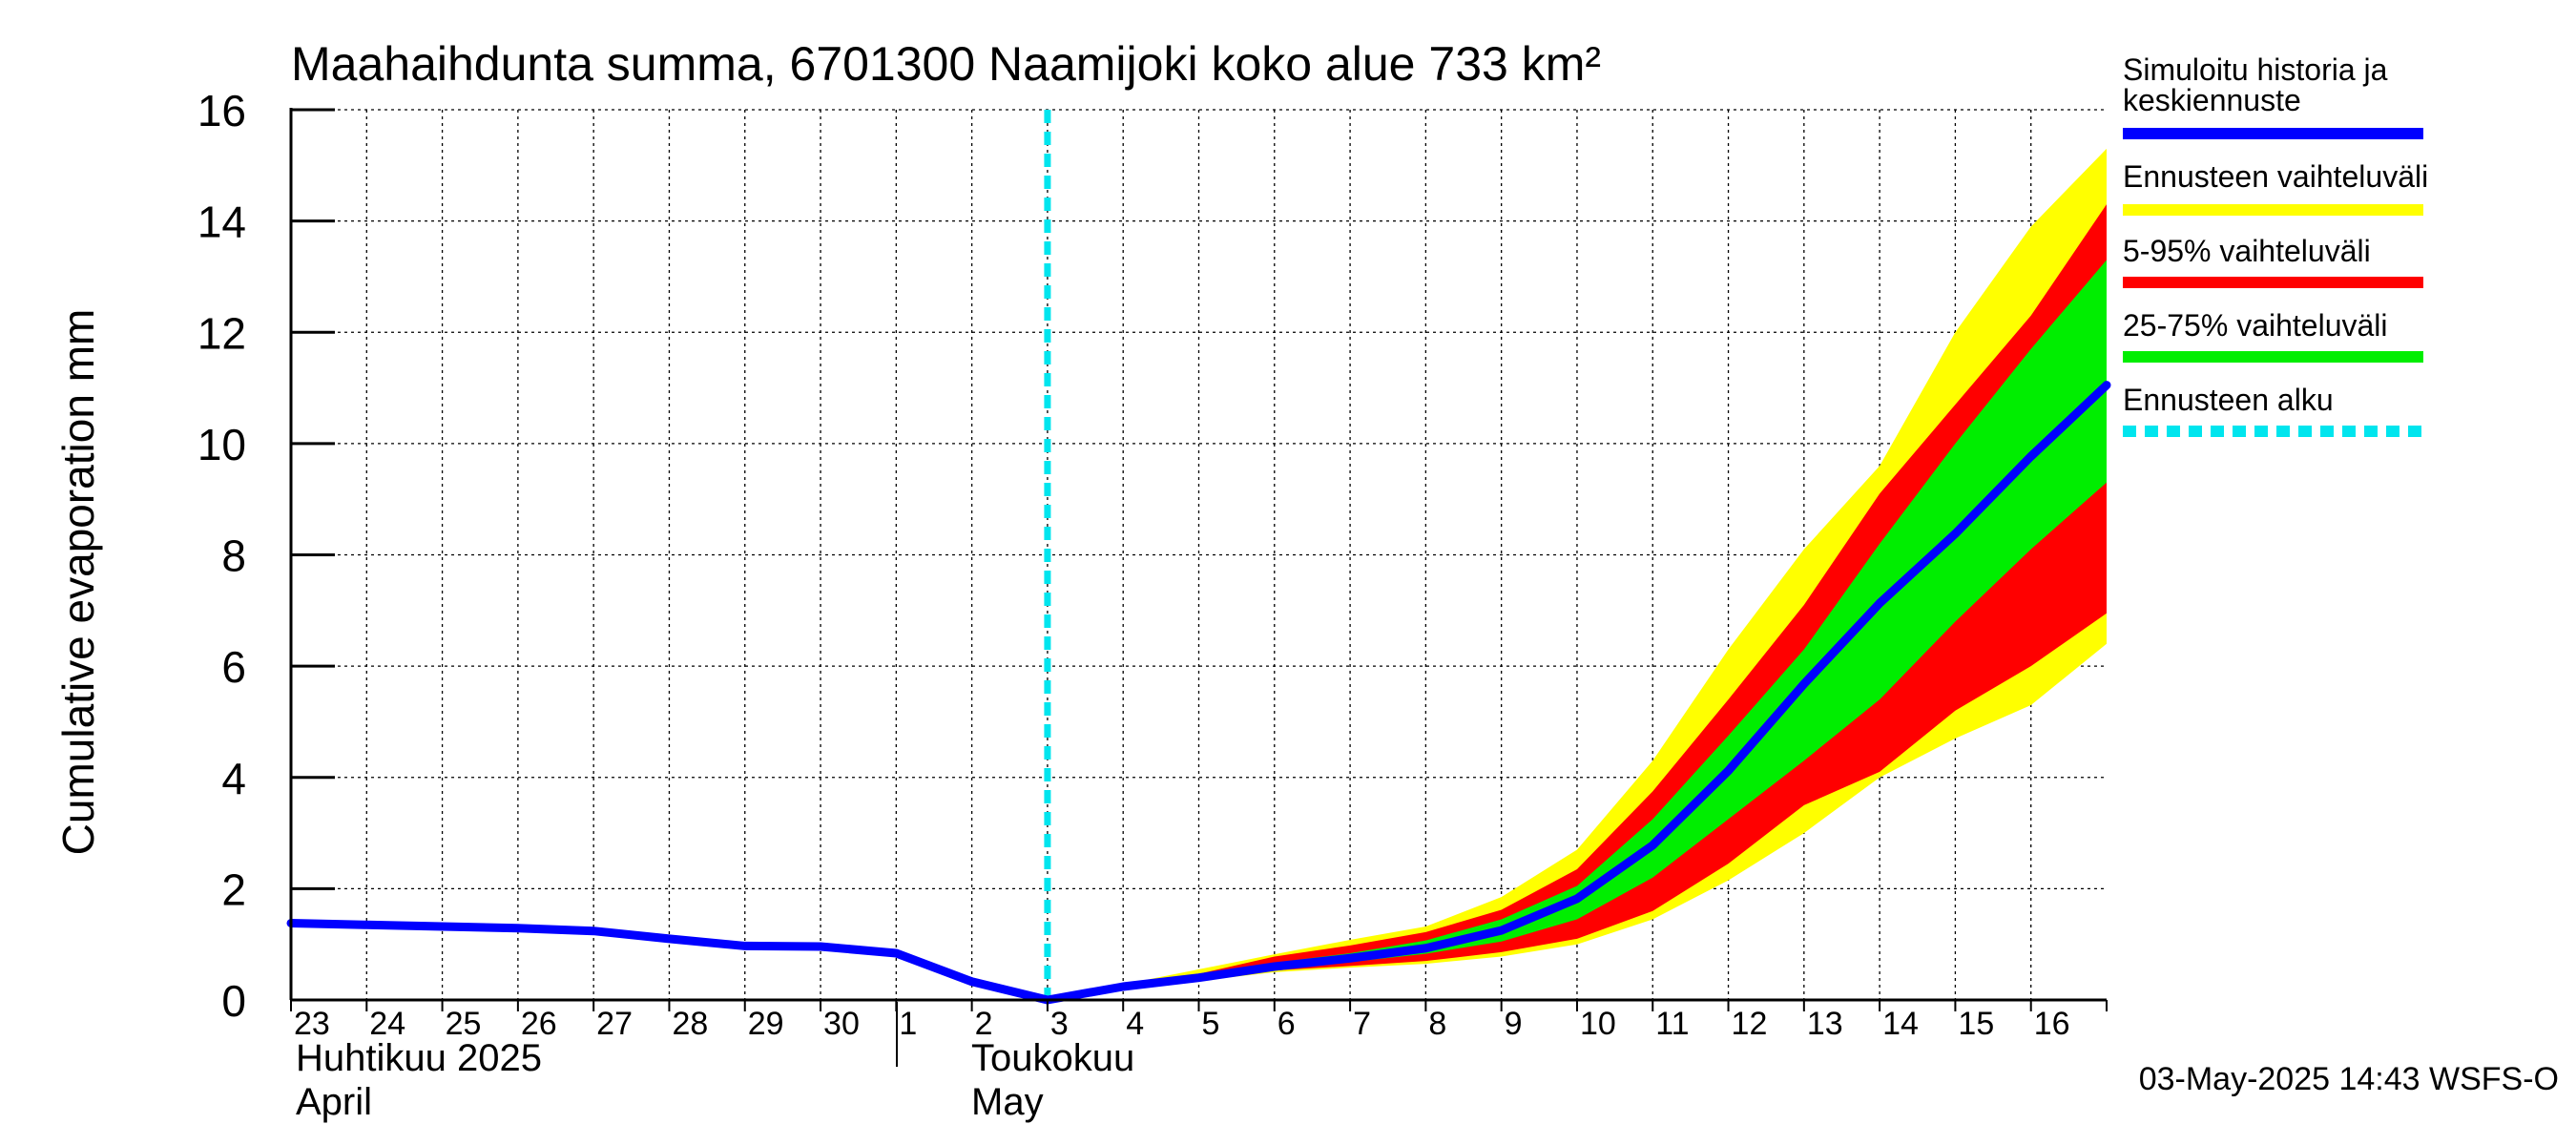 Image resolution: width=2576 pixels, height=1145 pixels. Describe the element at coordinates (1007, 1102) in the screenshot. I see `month-label-may-en: May` at that location.